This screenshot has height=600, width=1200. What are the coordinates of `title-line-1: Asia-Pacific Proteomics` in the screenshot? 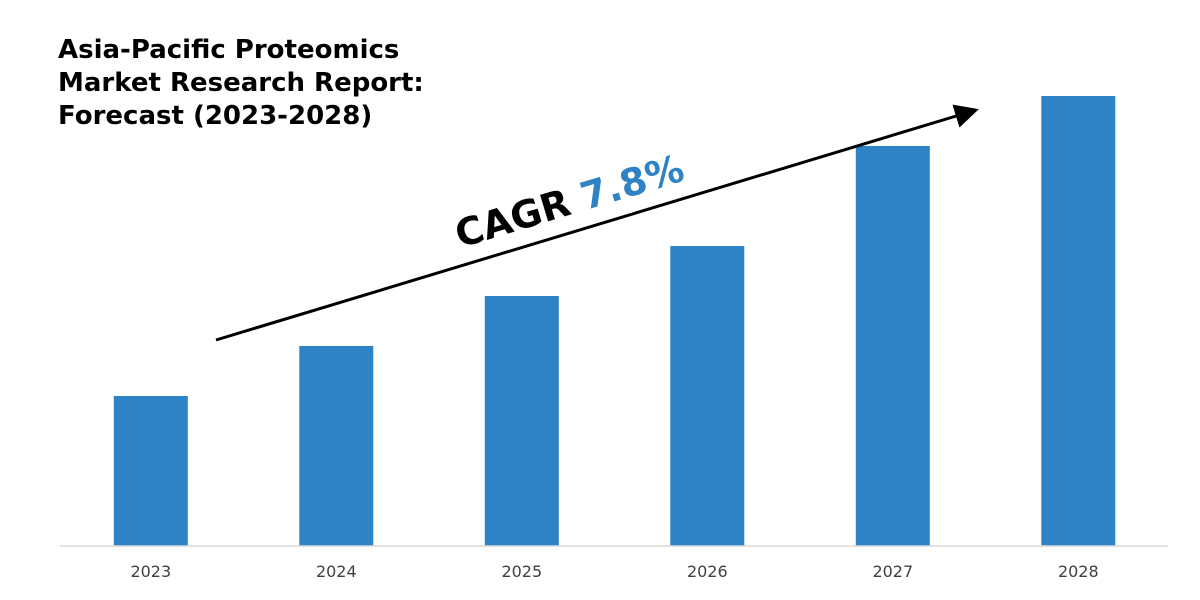 It's located at (229, 50).